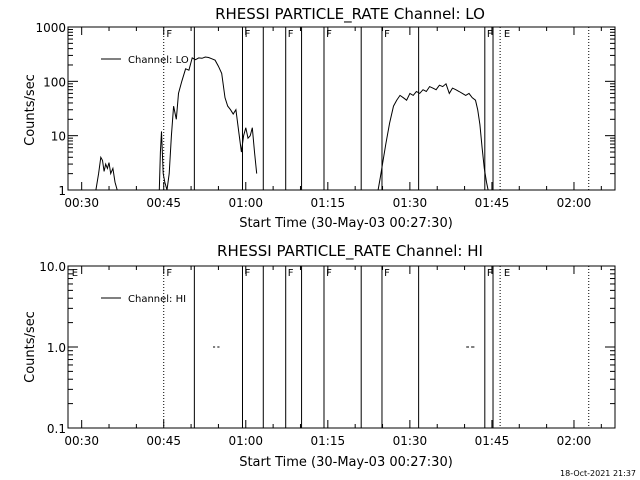 The height and width of the screenshot is (480, 640). What do you see at coordinates (346, 462) in the screenshot?
I see `hi-x-axis-label: Start Time (30-May-03 00:27:30)` at bounding box center [346, 462].